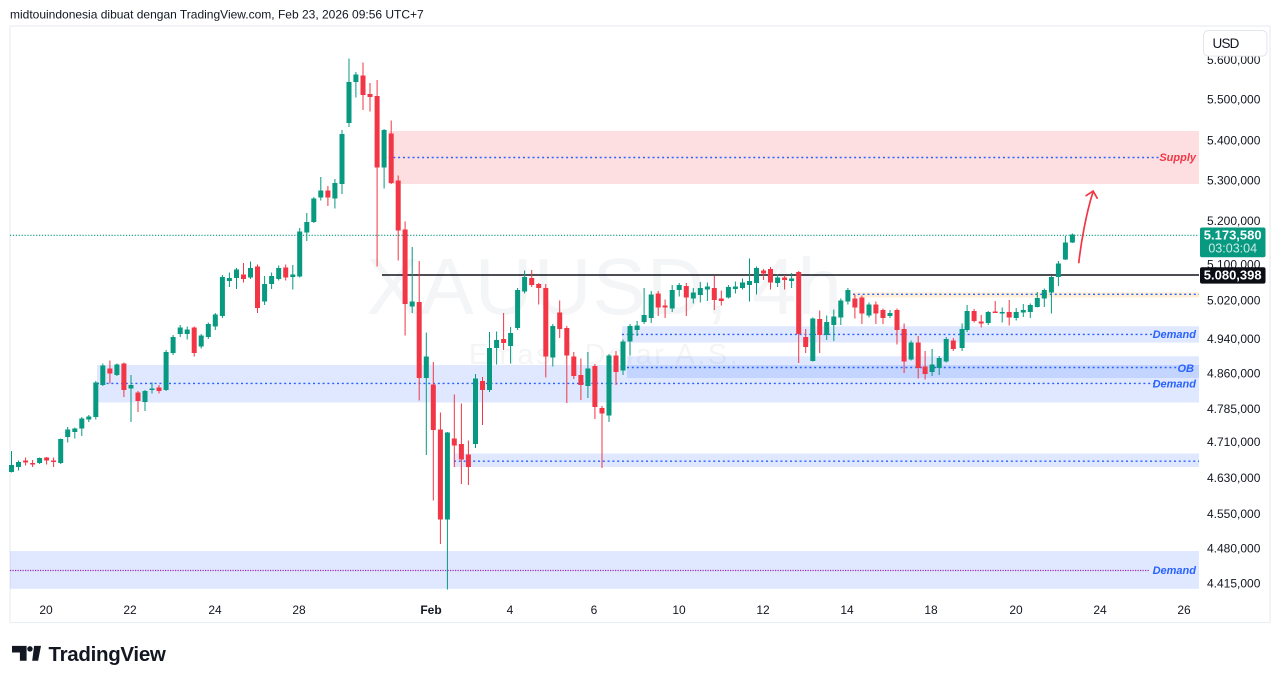  What do you see at coordinates (1184, 610) in the screenshot?
I see `svg-text: 26` at bounding box center [1184, 610].